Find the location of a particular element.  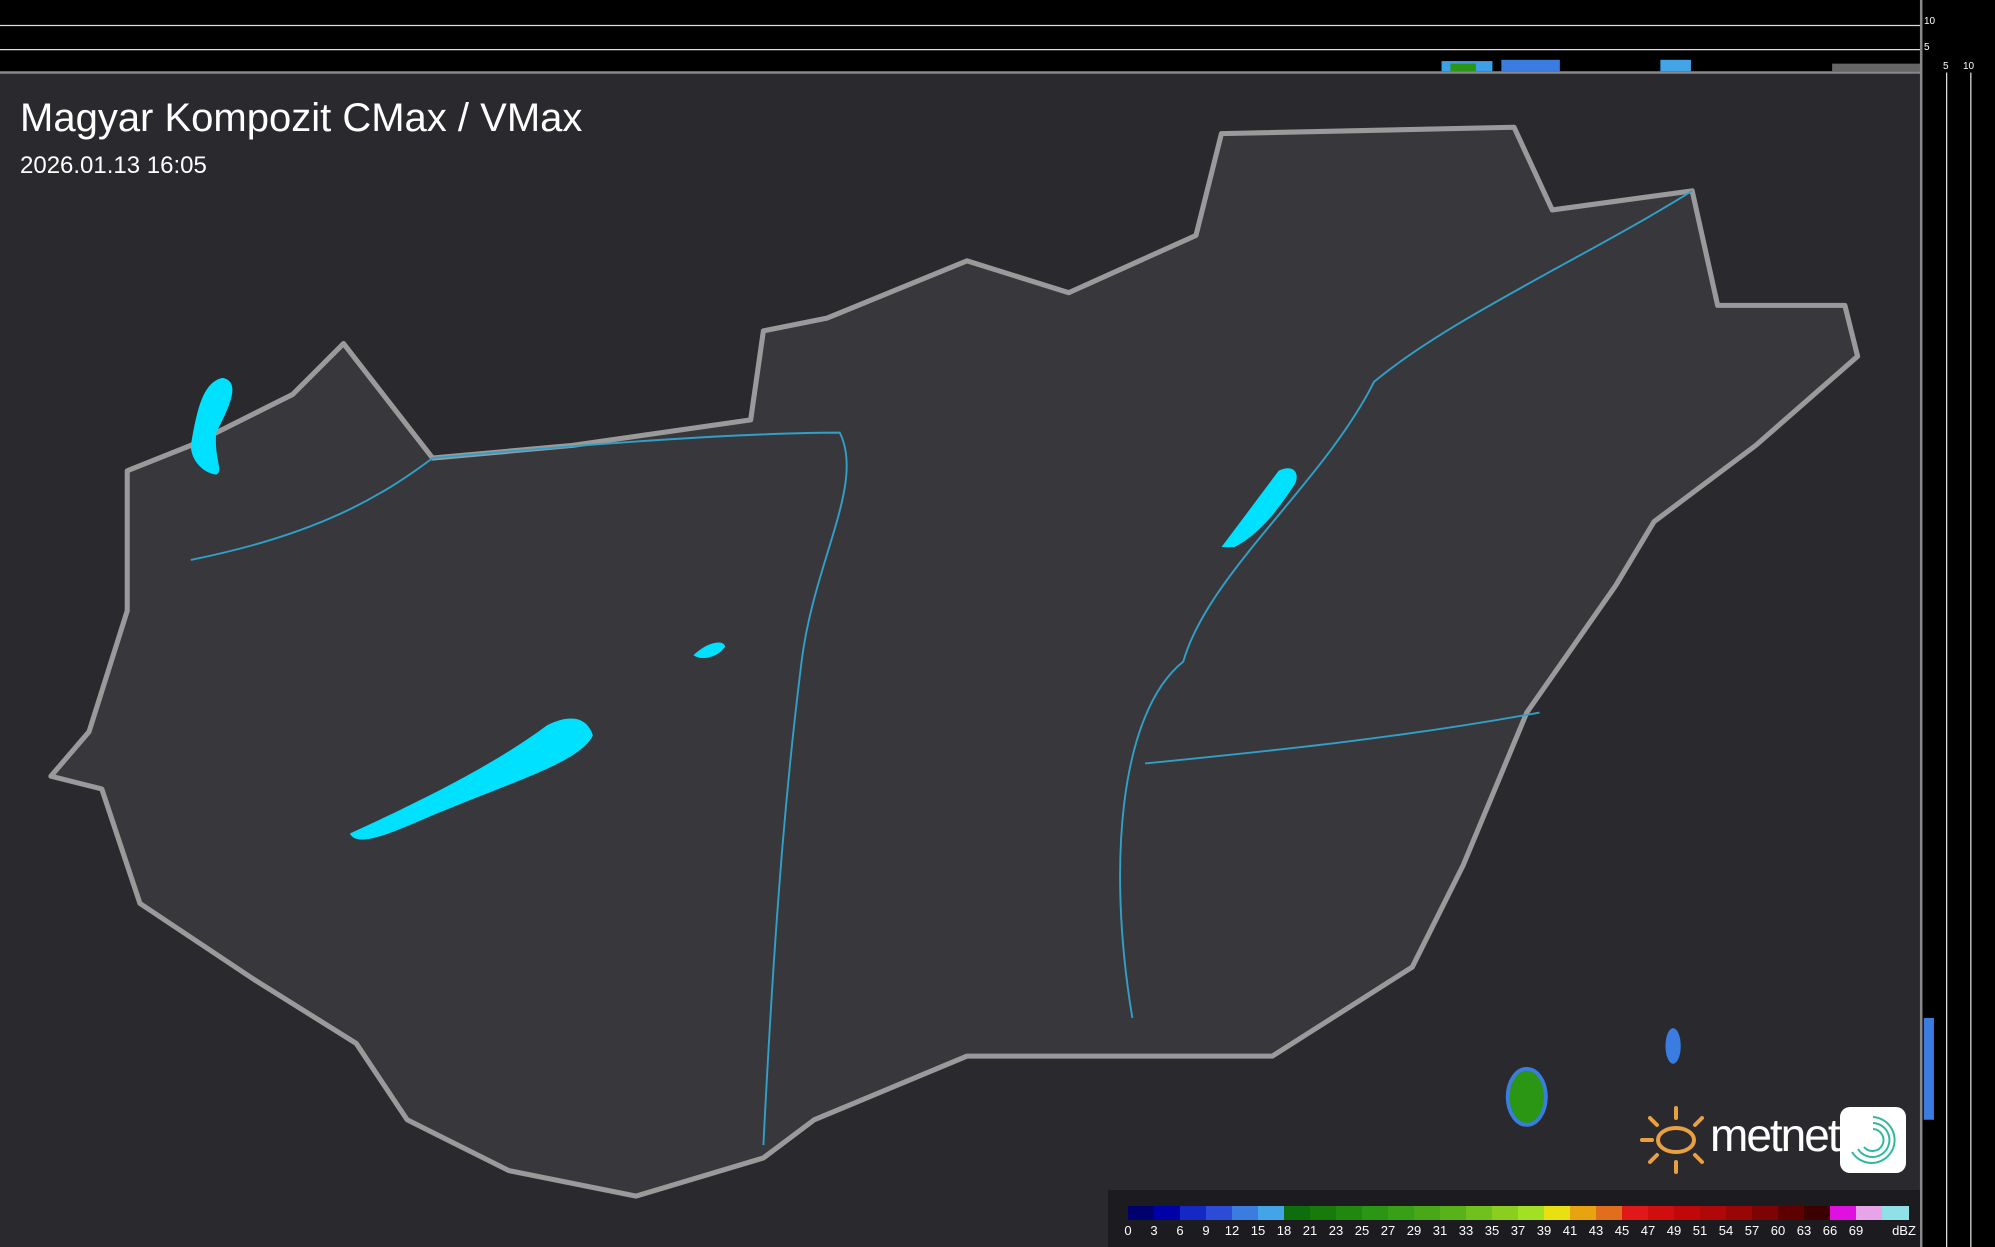

legend-label: 39 is located at coordinates (1544, 1230).